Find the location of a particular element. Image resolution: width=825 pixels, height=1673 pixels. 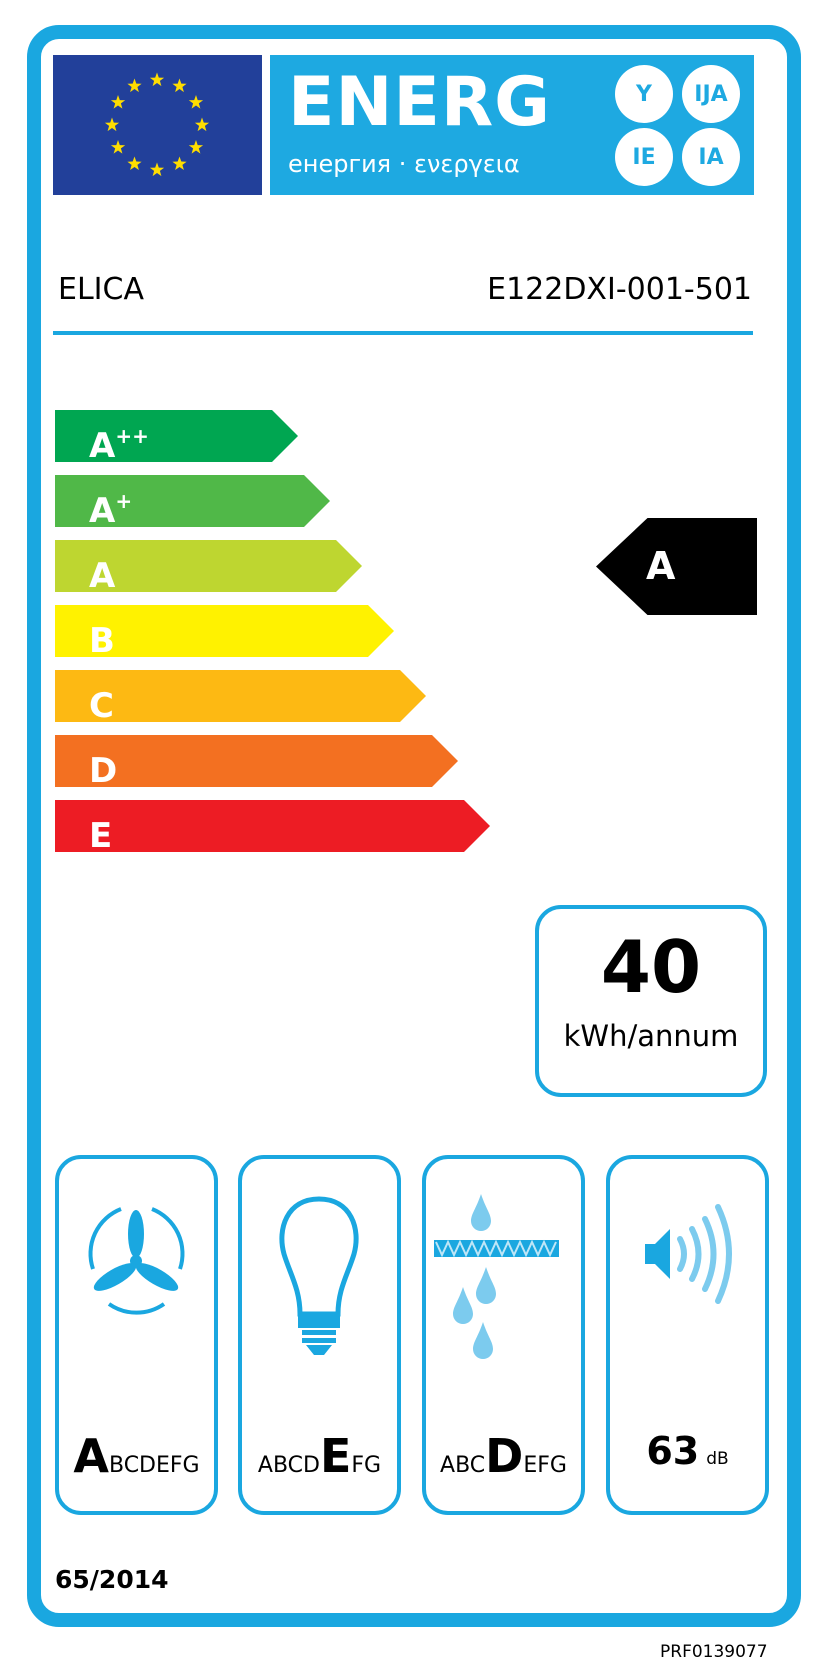

fan-efficiency-box: ABCDEFG is located at coordinates (136, 1335).